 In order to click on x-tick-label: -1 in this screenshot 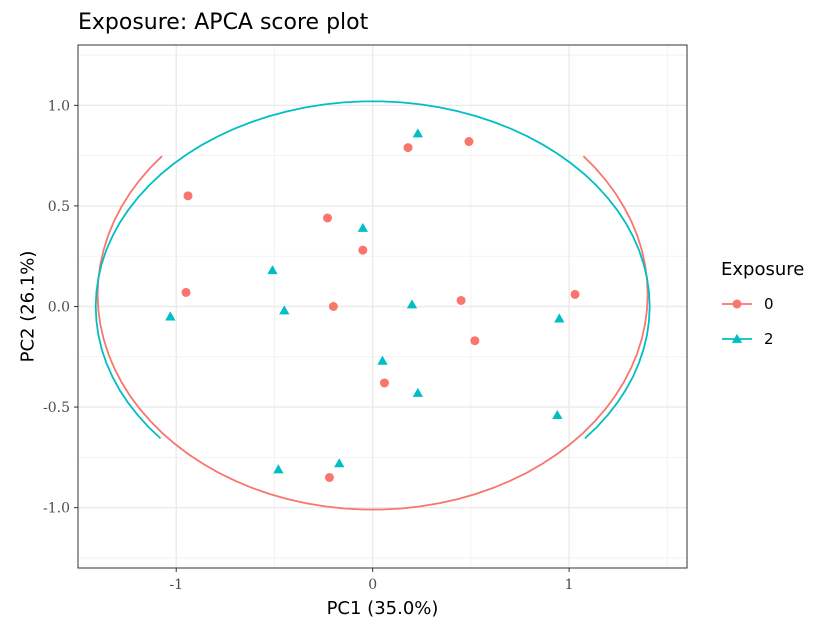, I will do `click(176, 585)`.